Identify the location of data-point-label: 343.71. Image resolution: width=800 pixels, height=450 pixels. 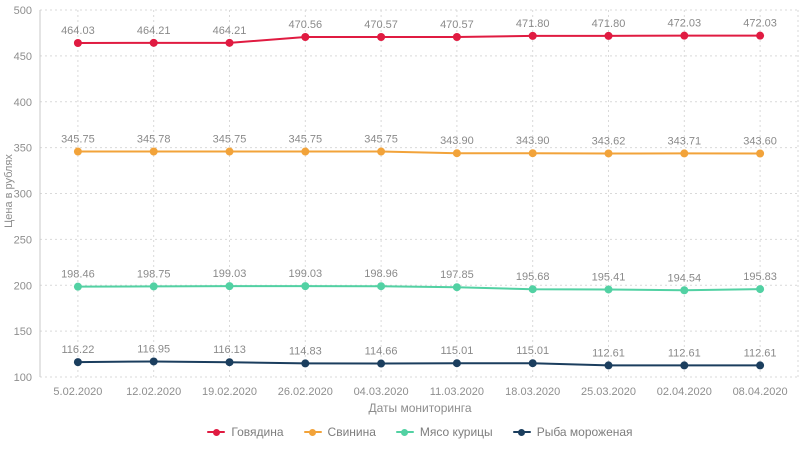
(684, 141).